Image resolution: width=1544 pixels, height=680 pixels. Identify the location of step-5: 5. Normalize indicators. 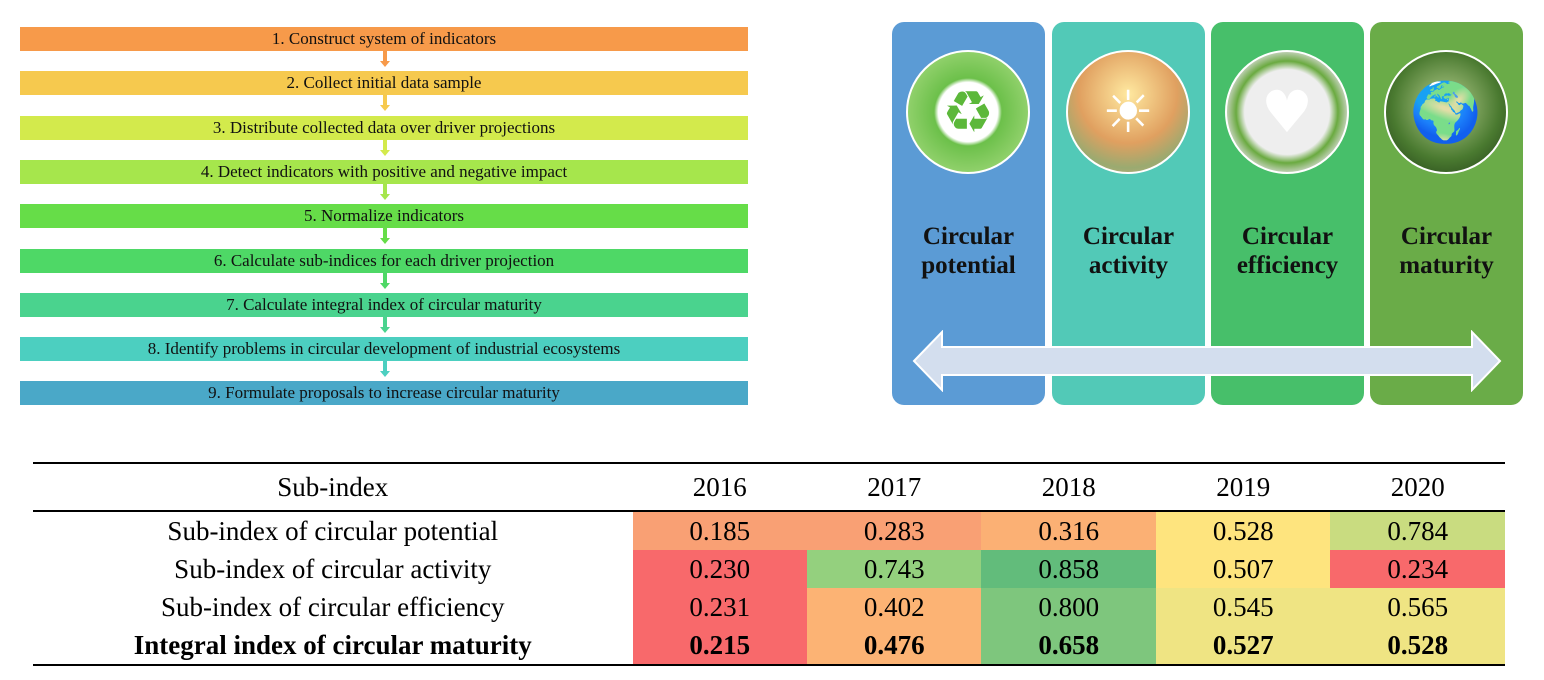
(384, 216).